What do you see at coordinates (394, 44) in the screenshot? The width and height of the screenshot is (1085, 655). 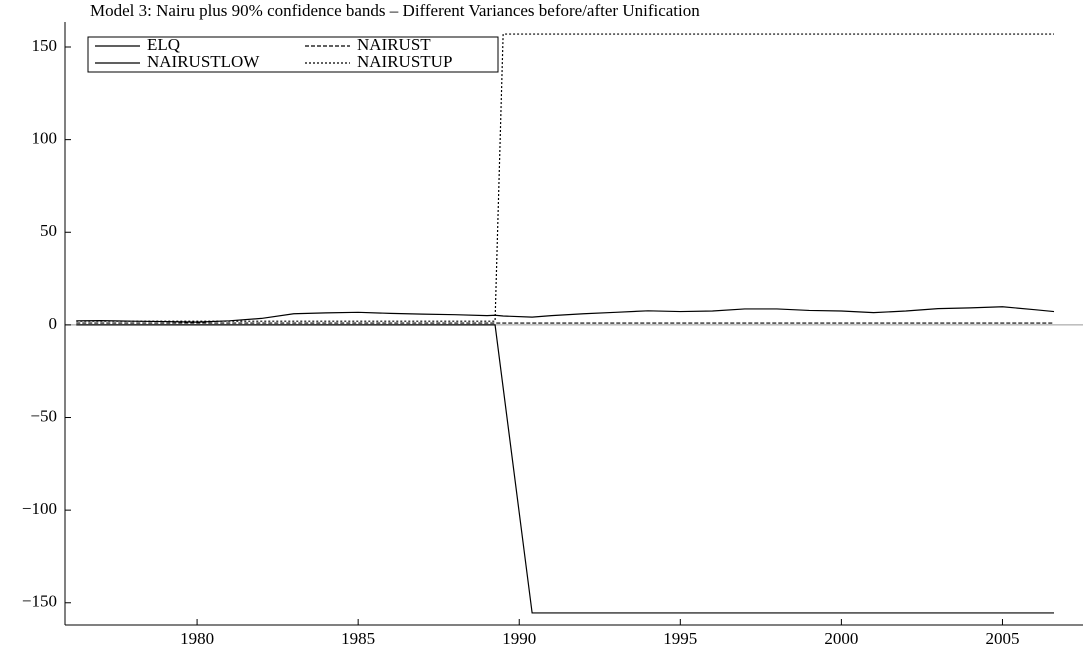 I see `legend-label: NAIRUST` at bounding box center [394, 44].